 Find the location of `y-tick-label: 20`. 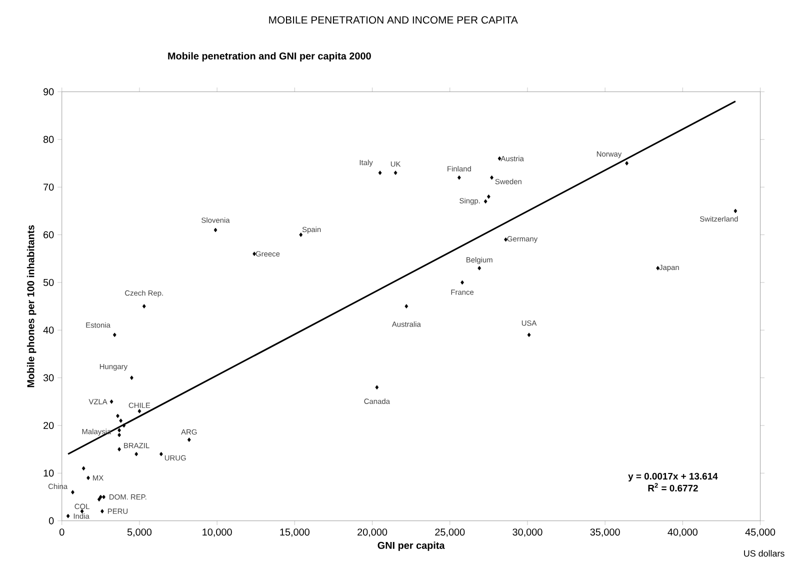

y-tick-label: 20 is located at coordinates (49, 426).